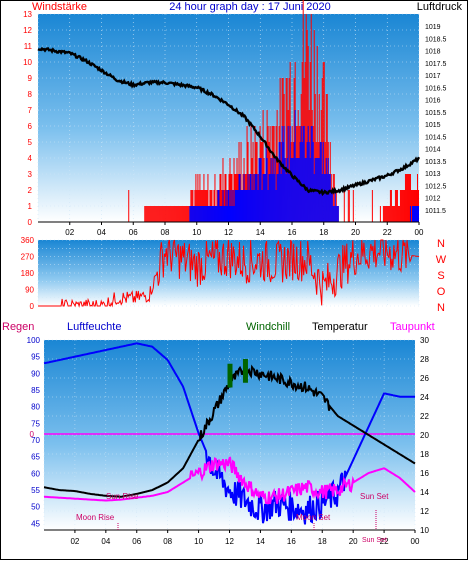 The width and height of the screenshot is (470, 562). What do you see at coordinates (436, 88) in the screenshot?
I see `pressure-tick-label: 1016.5` at bounding box center [436, 88].